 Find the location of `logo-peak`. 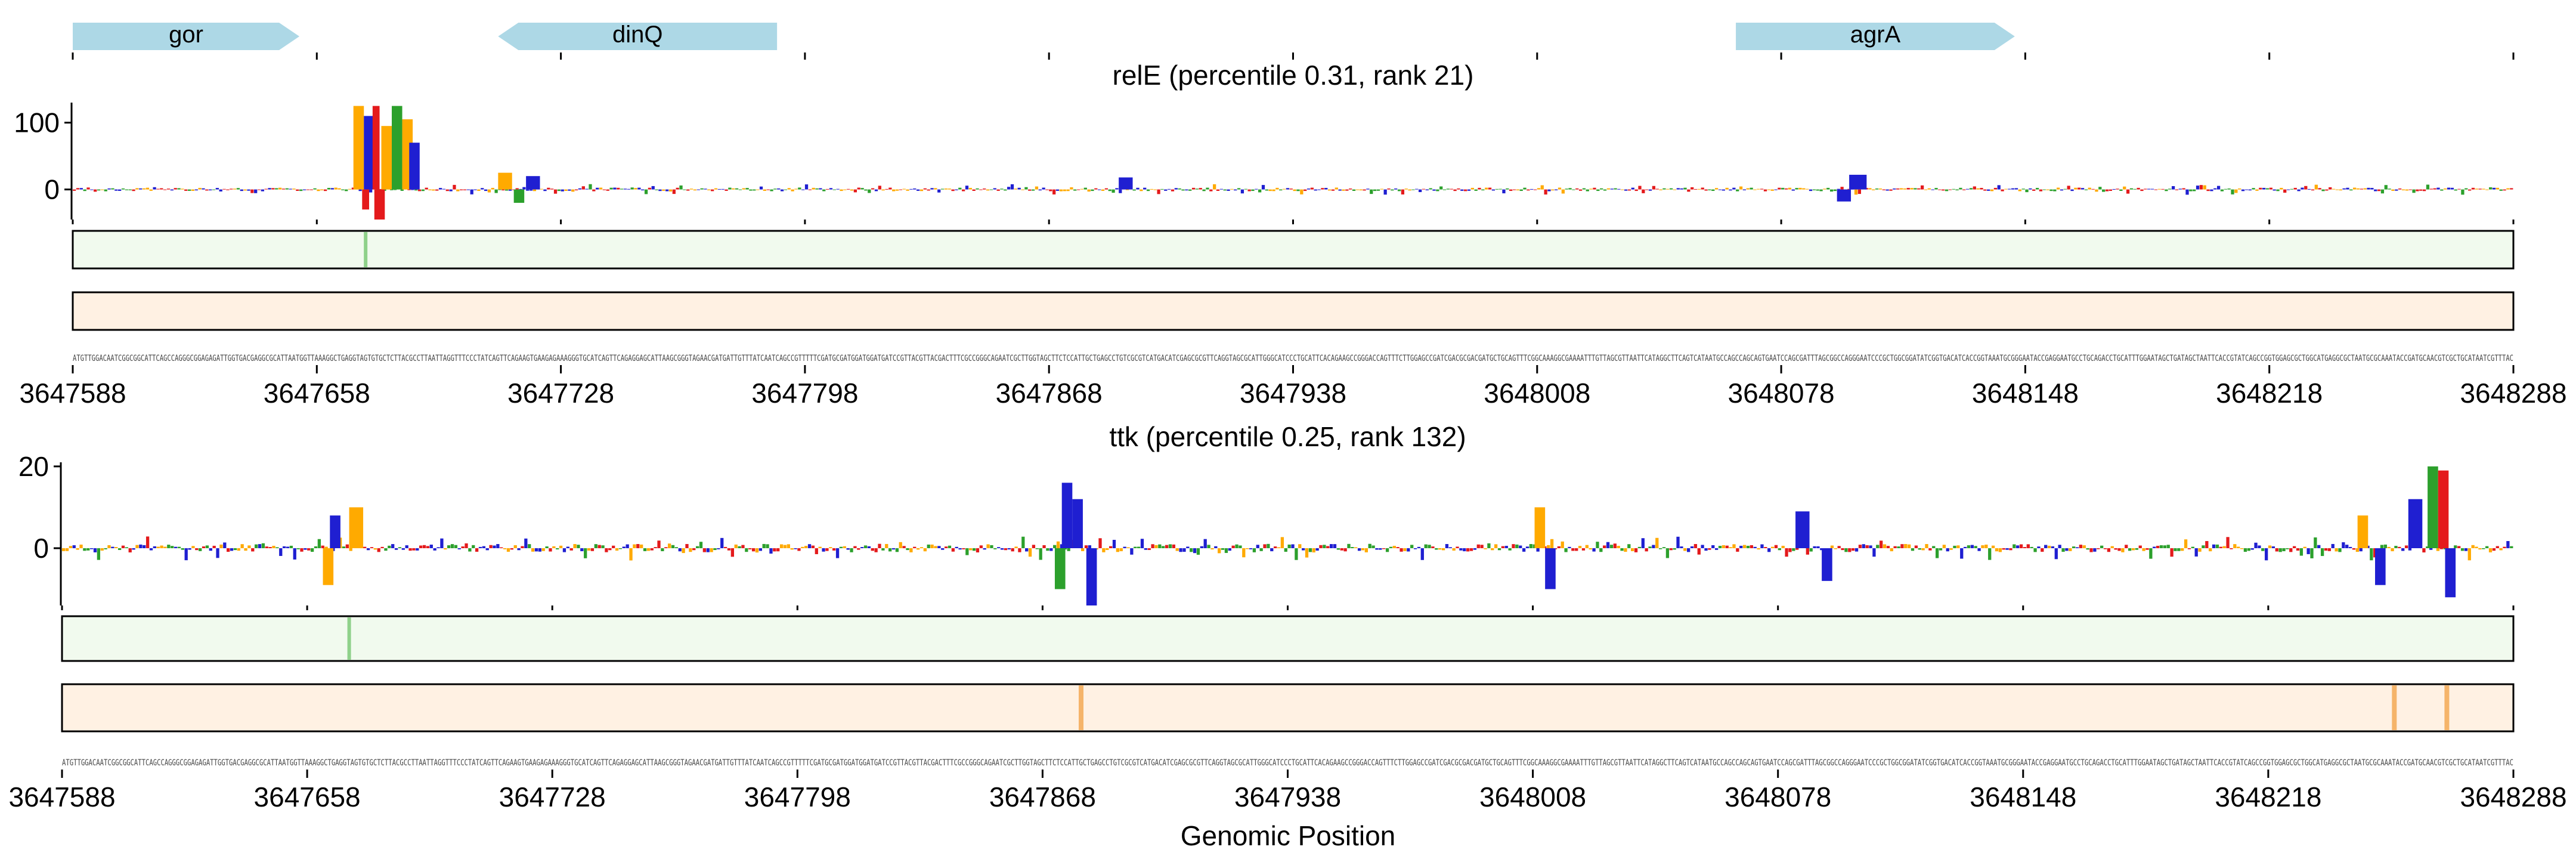

logo-peak is located at coordinates (1092, 576).